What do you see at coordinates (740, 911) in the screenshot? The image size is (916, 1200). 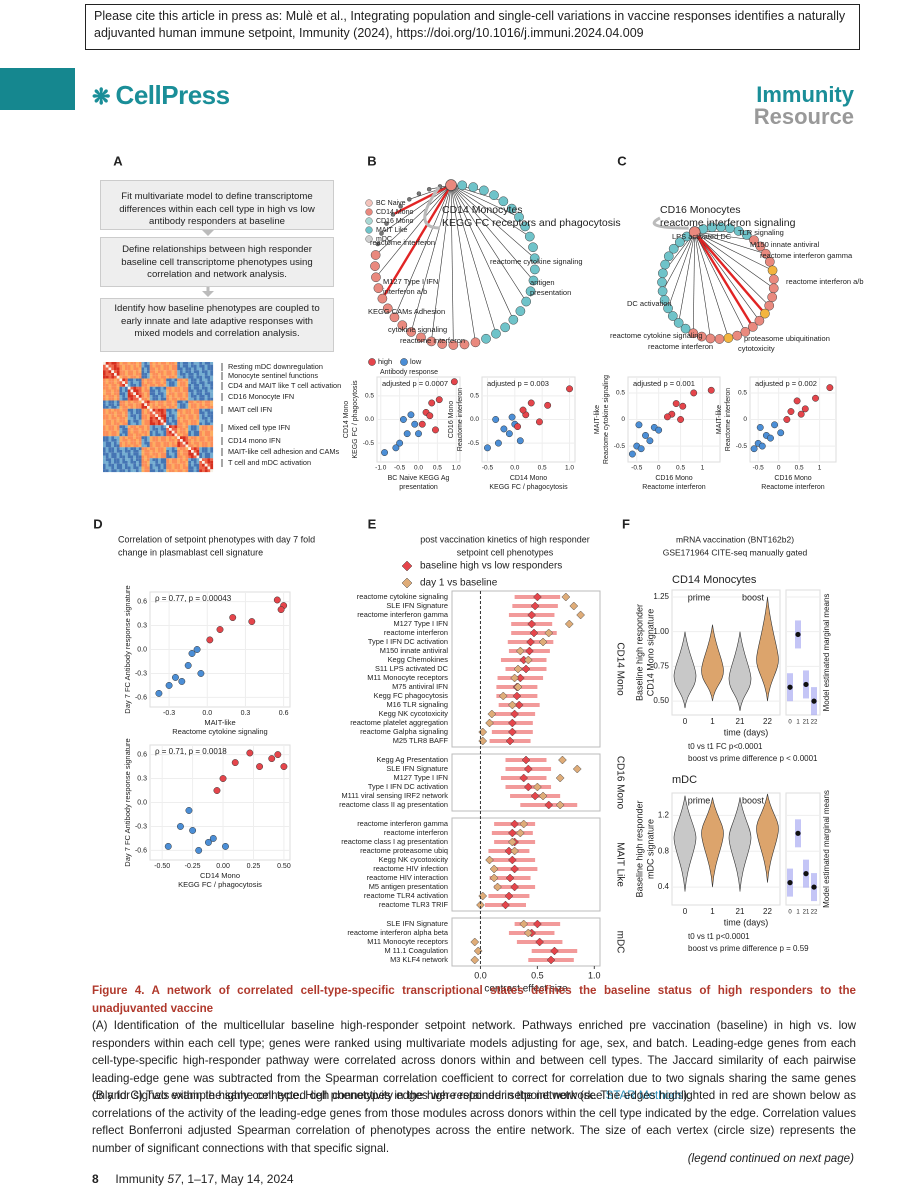 I see `x-tick-label: 21` at bounding box center [740, 911].